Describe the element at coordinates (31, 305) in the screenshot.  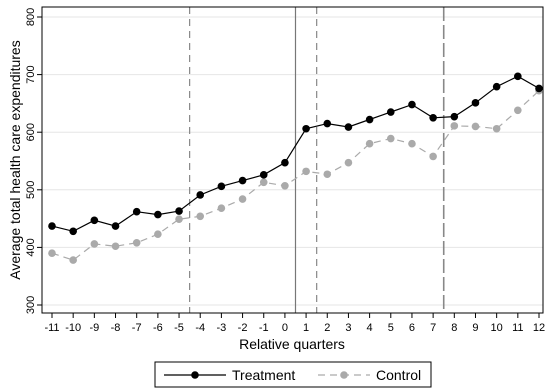
I see `y-tick-label: 300` at that location.